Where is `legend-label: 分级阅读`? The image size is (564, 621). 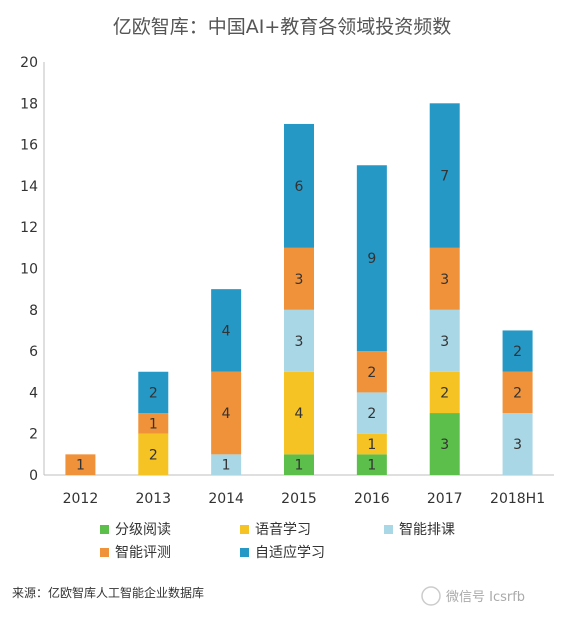
legend-label: 分级阅读 is located at coordinates (143, 529).